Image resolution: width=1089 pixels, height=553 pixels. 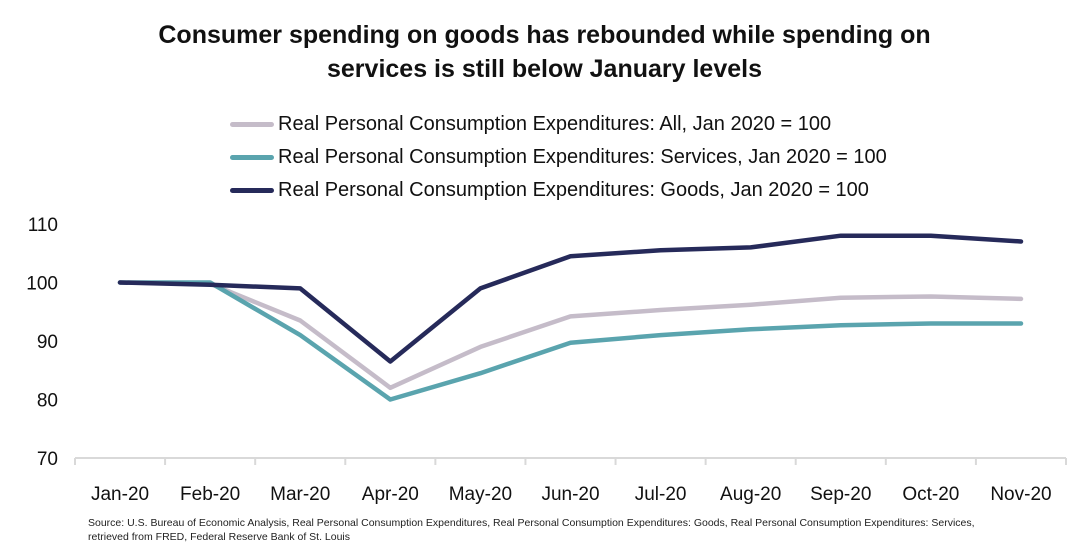 I want to click on y-tick-label: 100, so click(x=42, y=284).